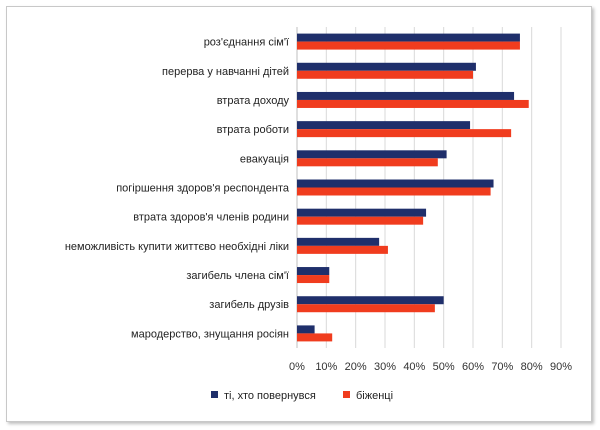  What do you see at coordinates (249, 305) in the screenshot?
I see `category-label: загибель друзів` at bounding box center [249, 305].